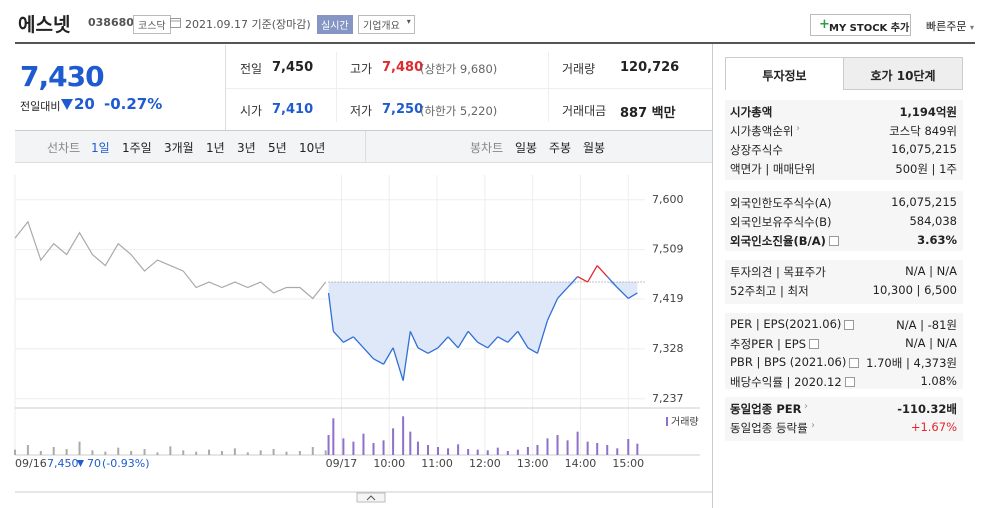 The image size is (997, 508). I want to click on below-base-area, so click(483, 331).